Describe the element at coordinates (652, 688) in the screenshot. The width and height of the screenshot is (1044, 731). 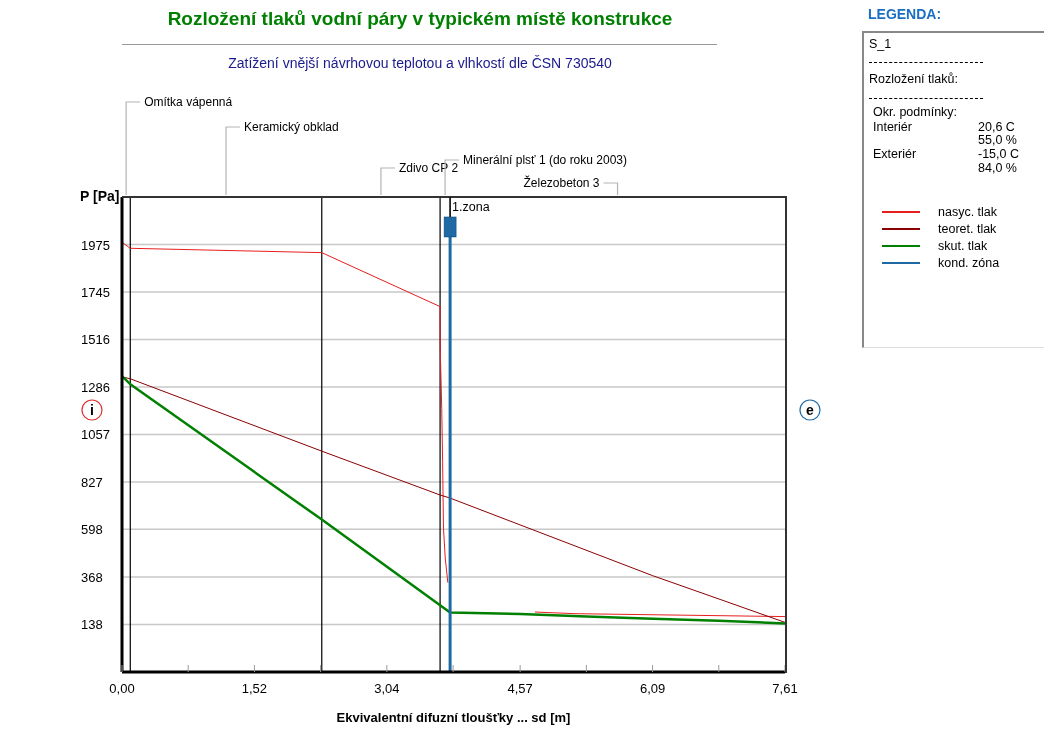
I see `x-tick-label: 6,09` at that location.